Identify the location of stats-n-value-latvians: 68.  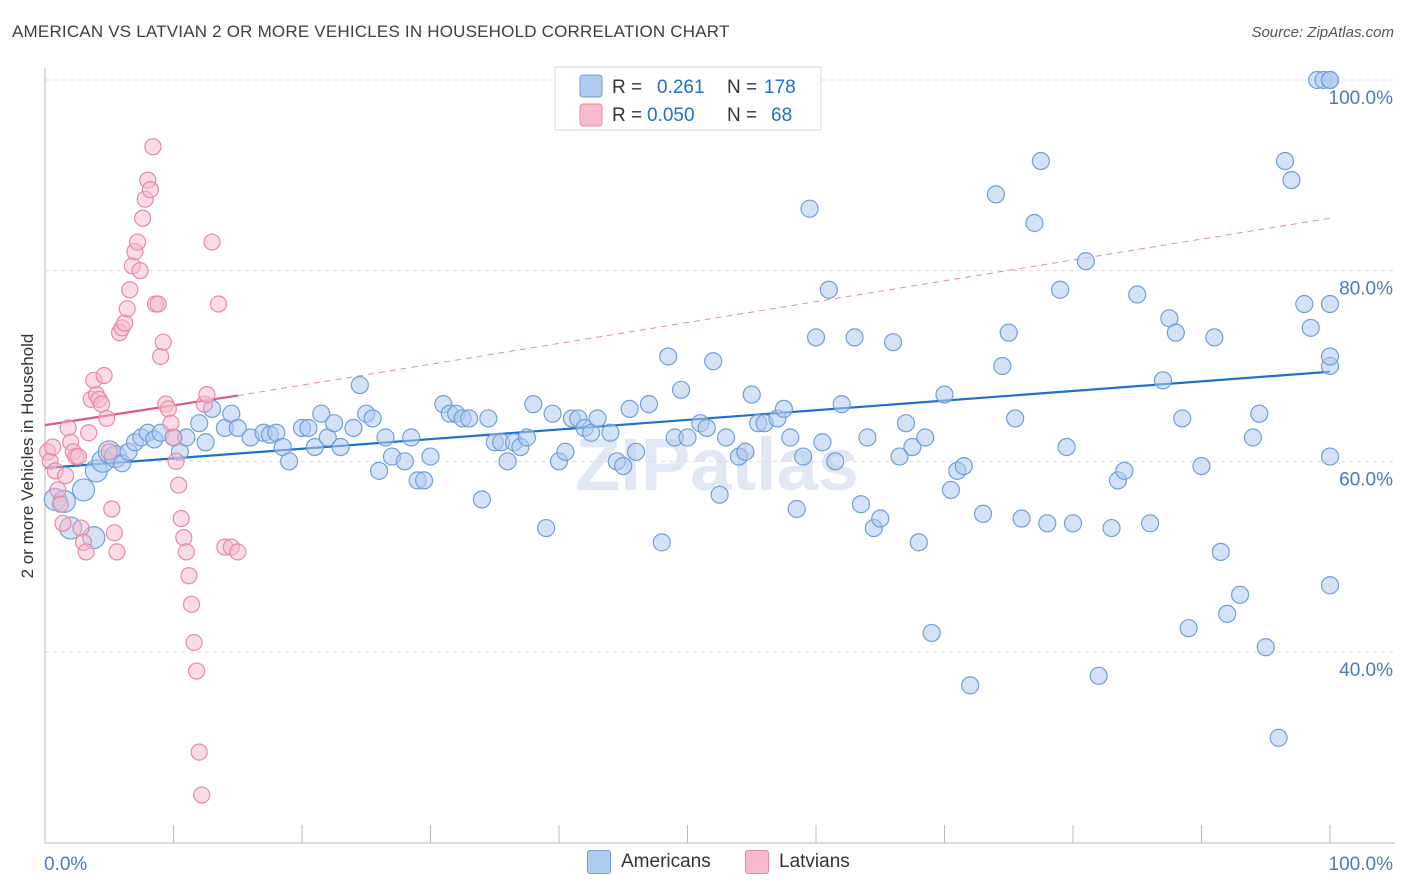
(781, 115).